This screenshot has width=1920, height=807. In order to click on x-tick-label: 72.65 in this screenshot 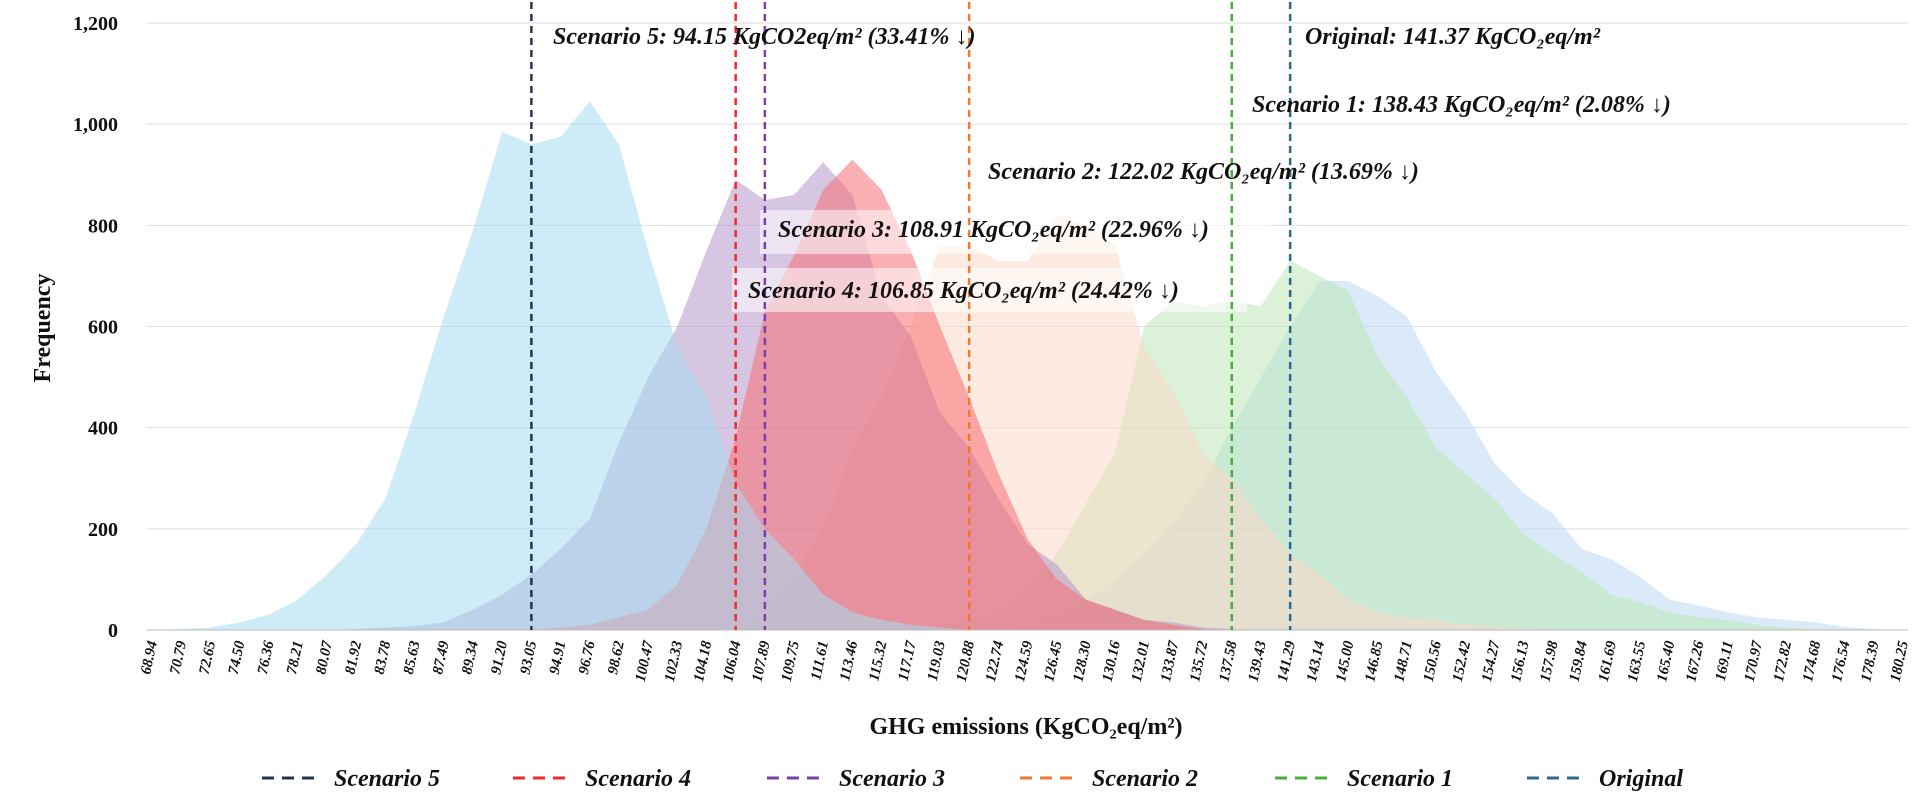, I will do `click(208, 657)`.